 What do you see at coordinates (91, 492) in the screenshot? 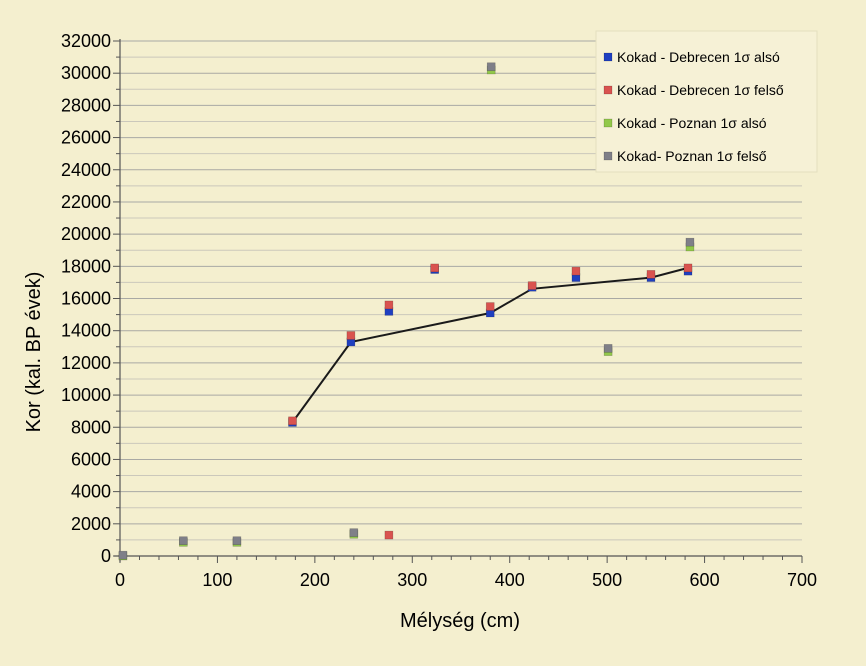
I see `y-tick-label: 4000` at bounding box center [91, 492].